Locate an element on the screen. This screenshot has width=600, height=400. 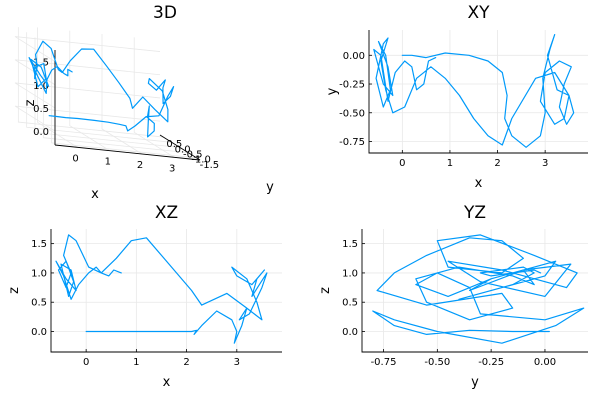
y-tick-label: 0.00 is located at coordinates (354, 56).